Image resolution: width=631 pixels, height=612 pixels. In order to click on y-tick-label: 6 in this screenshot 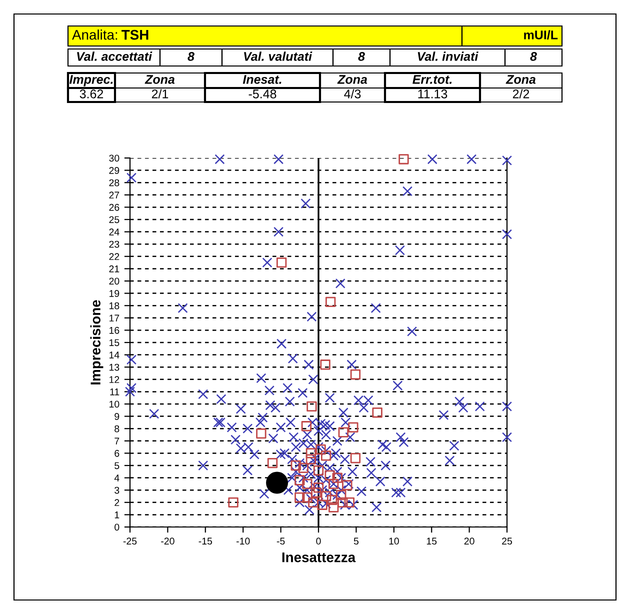, I will do `click(117, 453)`.